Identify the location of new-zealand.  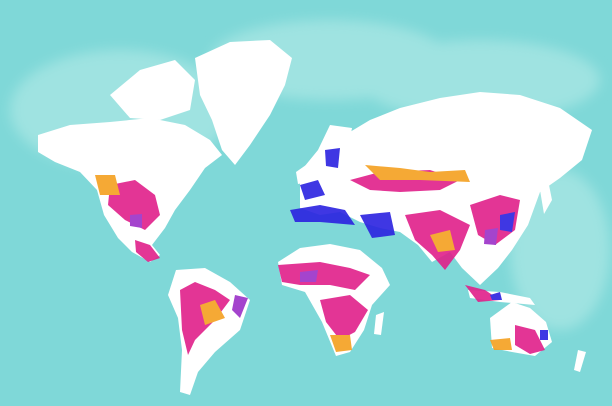
(580, 361).